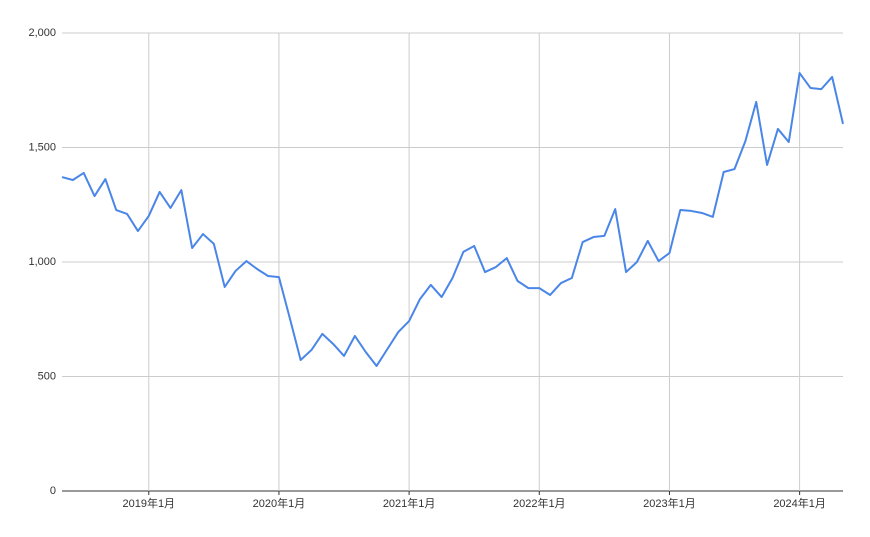  Describe the element at coordinates (42, 147) in the screenshot. I see `y-tick-label: 1,500` at that location.